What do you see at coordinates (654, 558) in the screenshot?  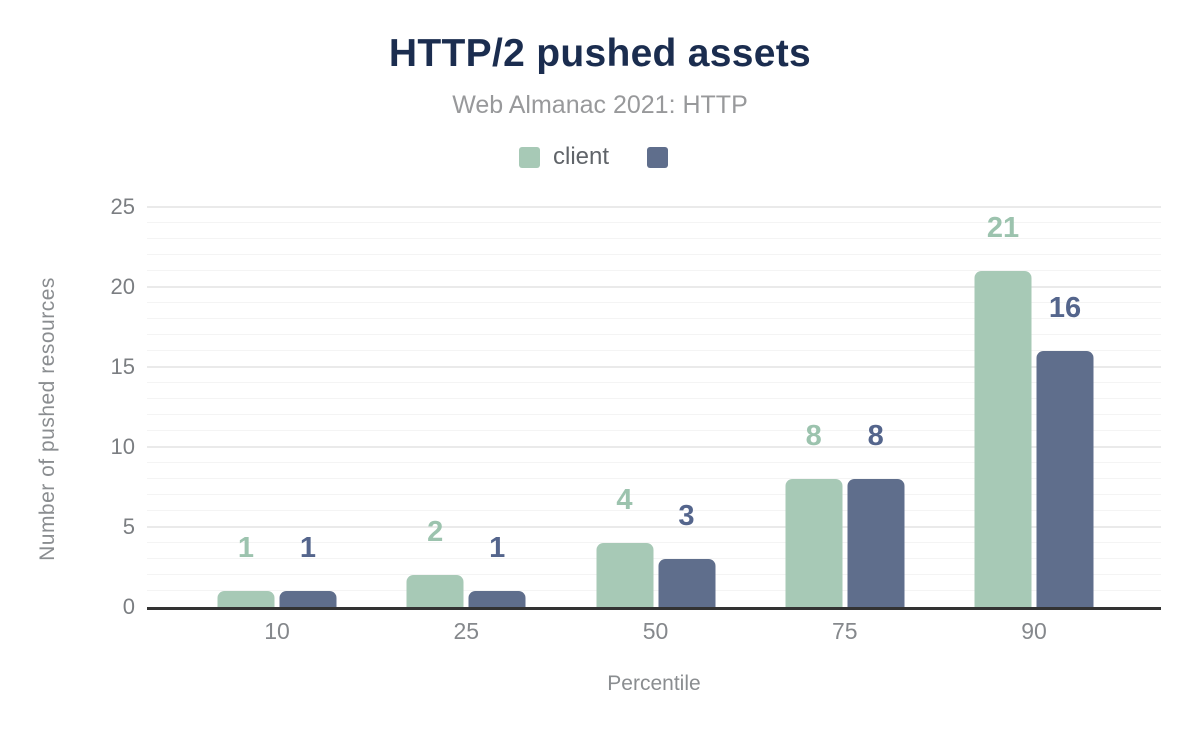 I see `minor-gridline-y3` at bounding box center [654, 558].